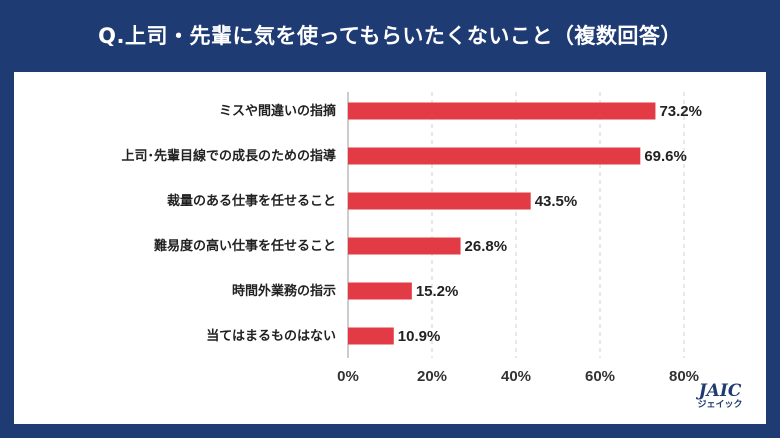  Describe the element at coordinates (516, 376) in the screenshot. I see `x-tick-label: 40%` at that location.